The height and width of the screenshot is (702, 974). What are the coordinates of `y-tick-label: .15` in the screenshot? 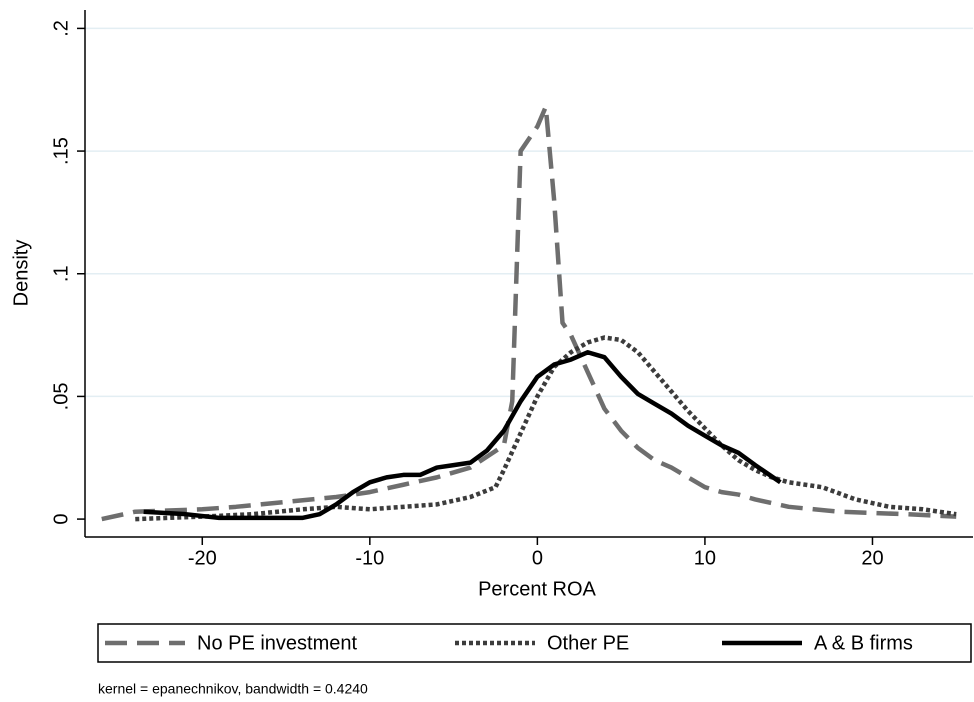 It's located at (61, 151).